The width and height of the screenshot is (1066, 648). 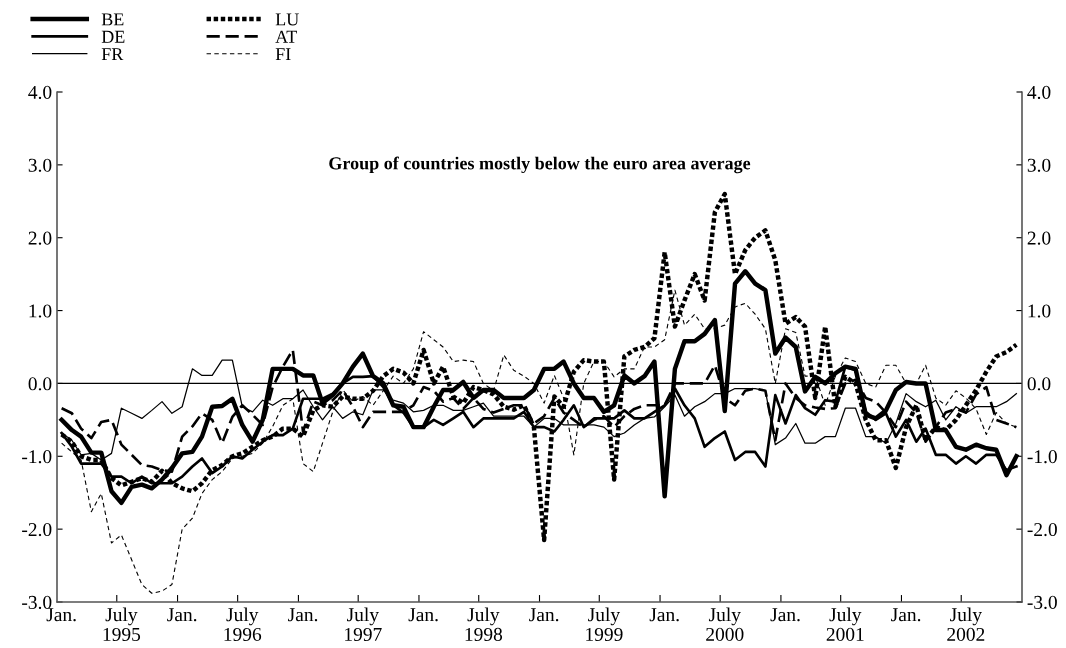 What do you see at coordinates (122, 624) in the screenshot?
I see `x-tick-label: July 1995` at bounding box center [122, 624].